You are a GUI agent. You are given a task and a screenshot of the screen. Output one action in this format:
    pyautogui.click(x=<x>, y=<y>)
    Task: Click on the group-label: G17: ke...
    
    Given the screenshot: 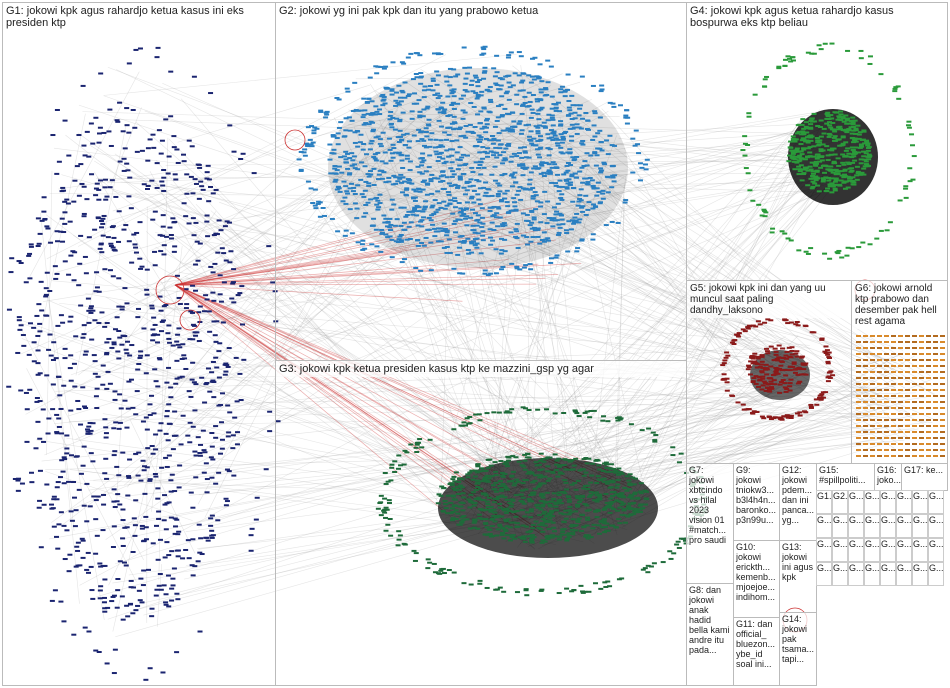 What is the action you would take?
    pyautogui.click(x=924, y=470)
    